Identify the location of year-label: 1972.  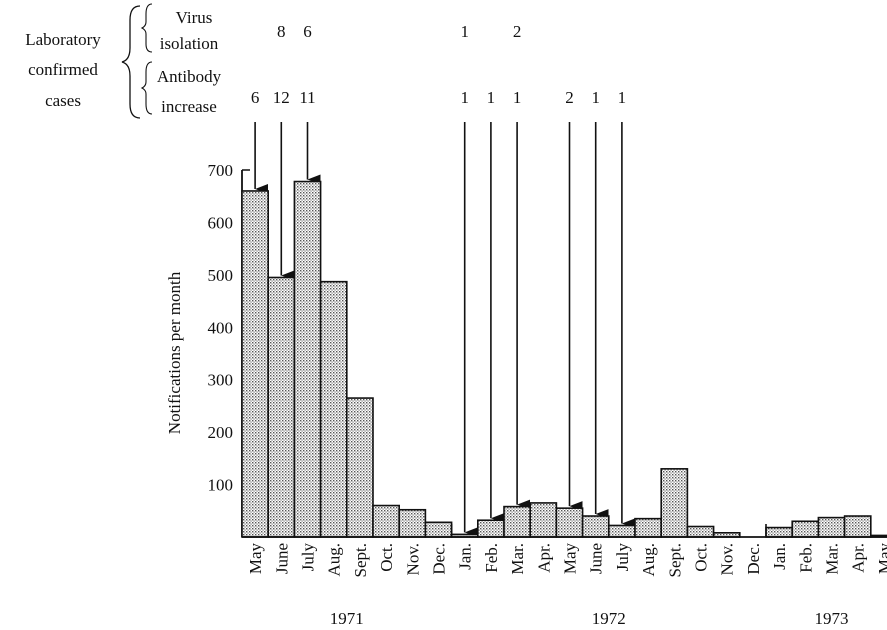
(609, 618).